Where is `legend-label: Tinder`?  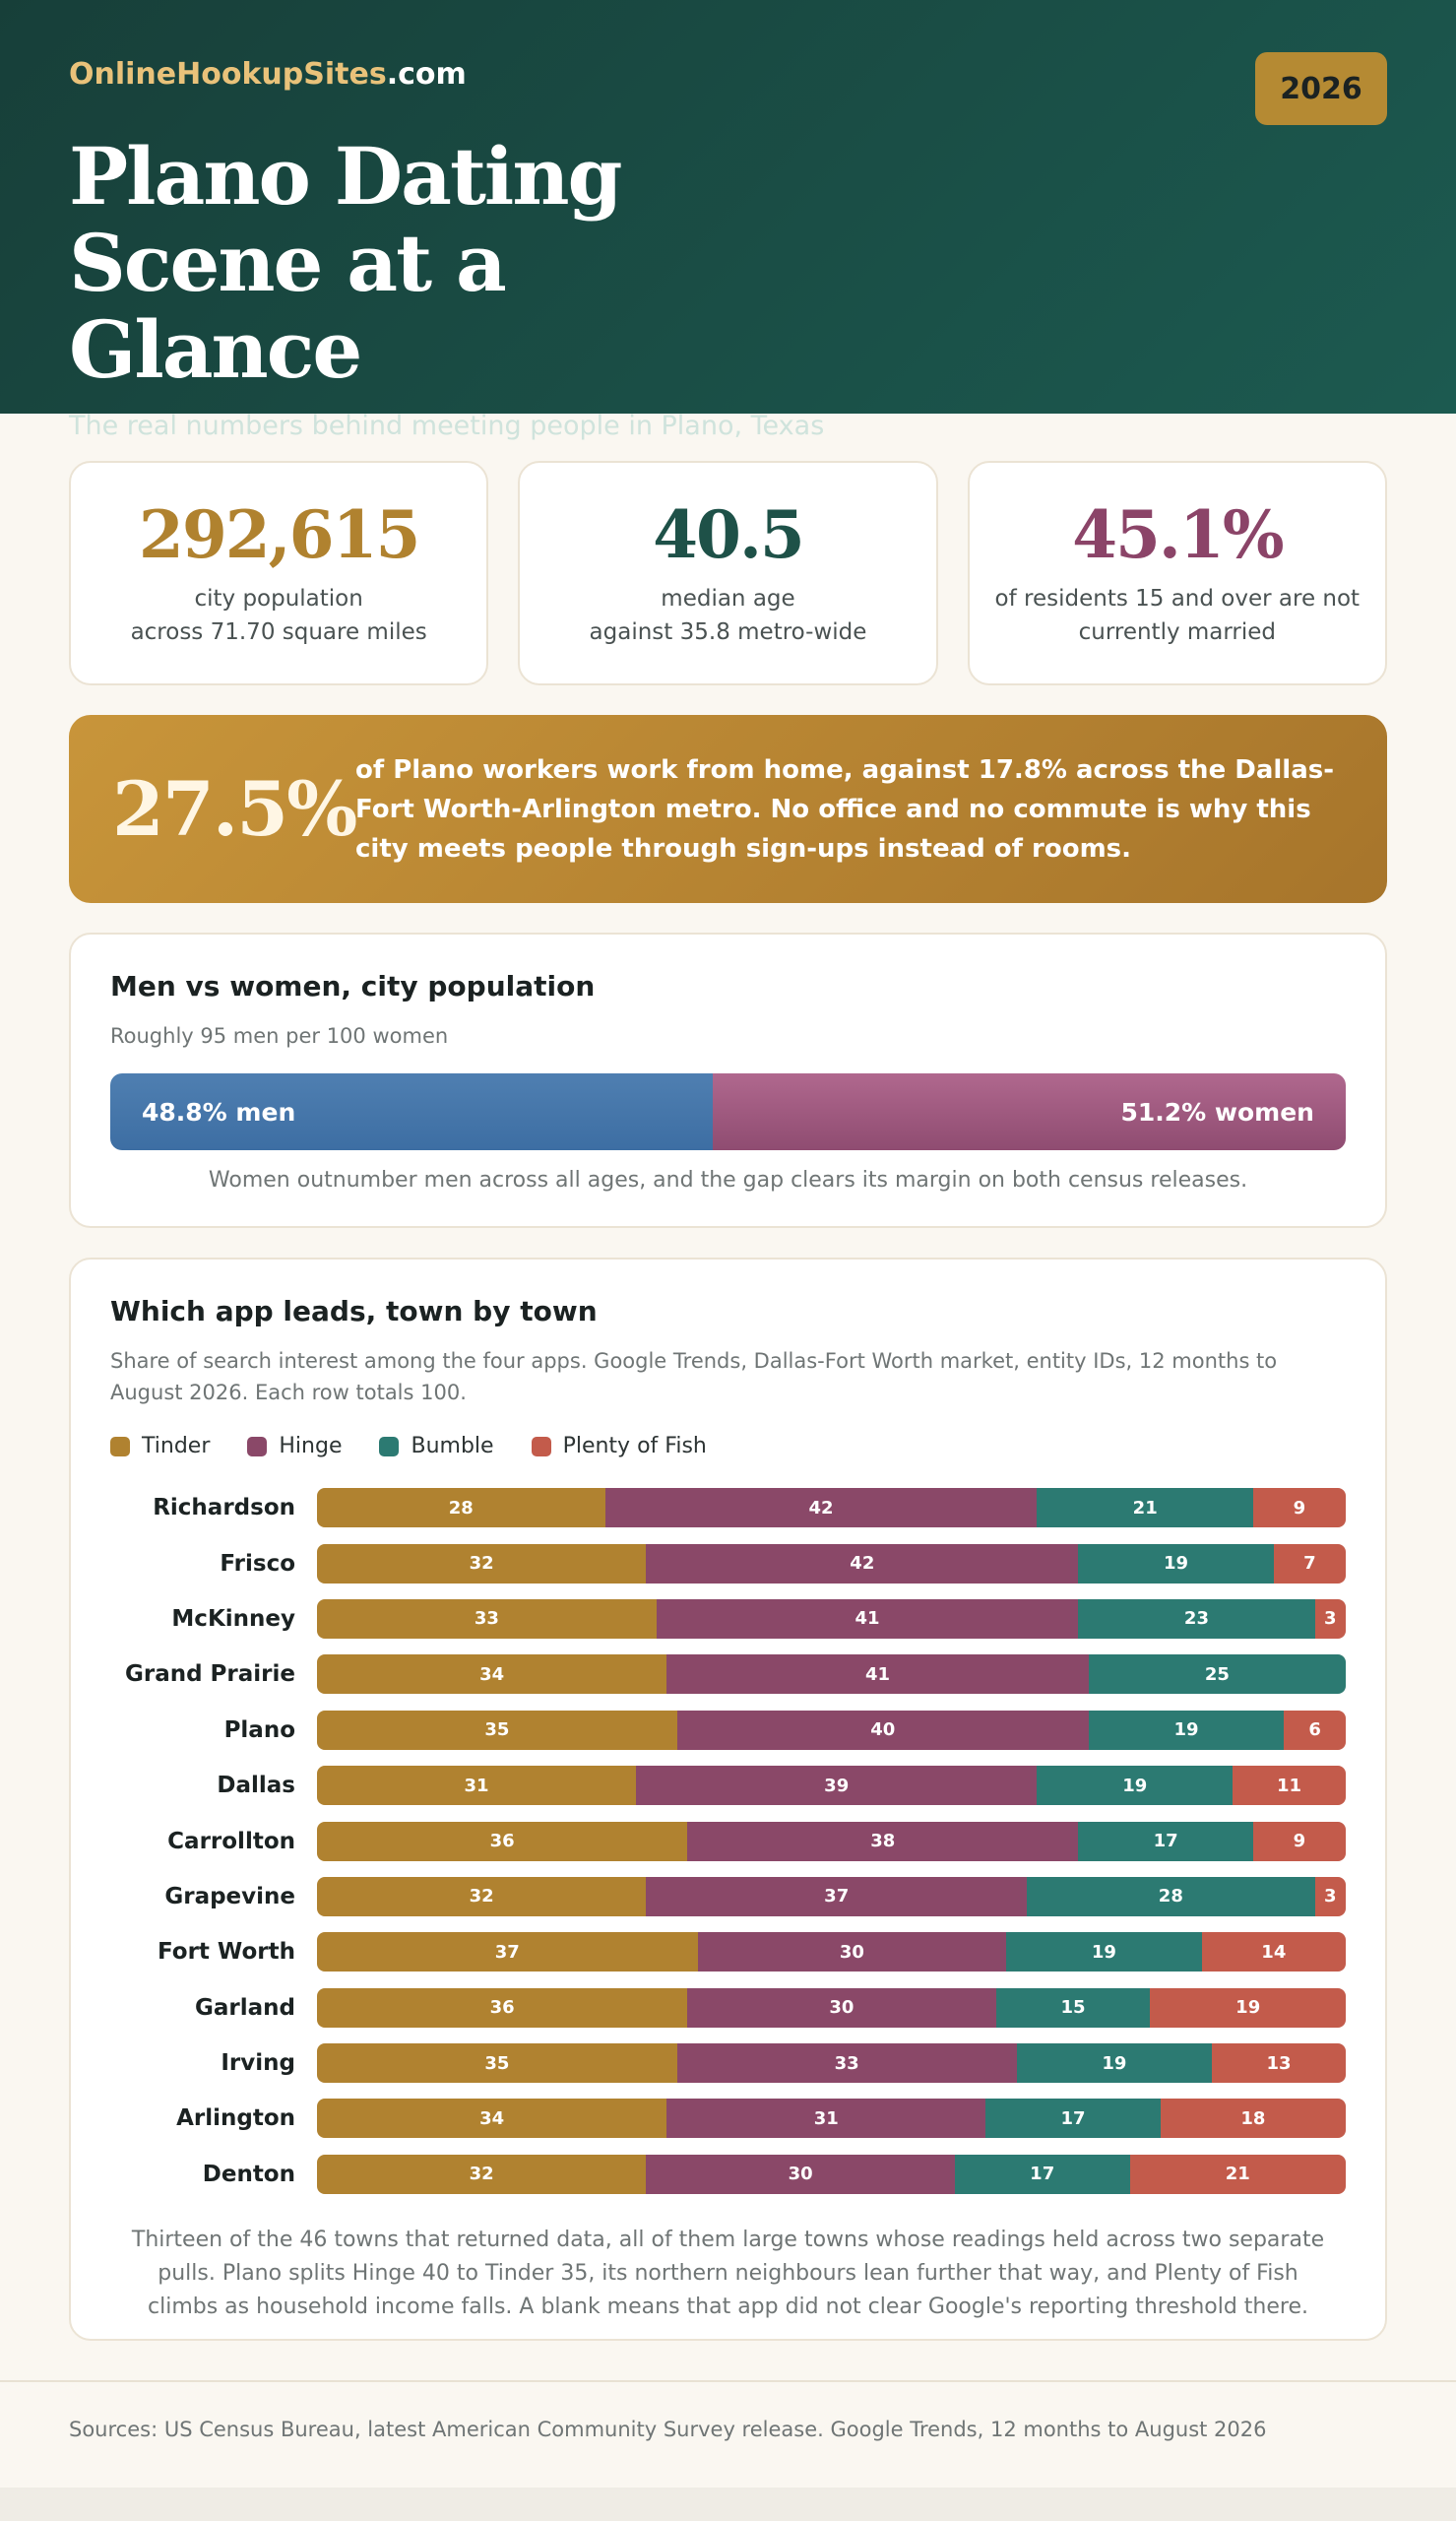 legend-label: Tinder is located at coordinates (176, 1446).